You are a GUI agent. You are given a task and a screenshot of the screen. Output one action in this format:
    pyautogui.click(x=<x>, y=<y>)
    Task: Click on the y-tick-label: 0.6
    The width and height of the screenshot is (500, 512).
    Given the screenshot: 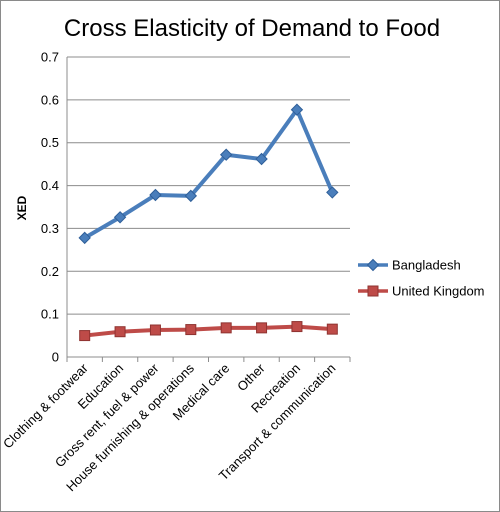 What is the action you would take?
    pyautogui.click(x=50, y=99)
    